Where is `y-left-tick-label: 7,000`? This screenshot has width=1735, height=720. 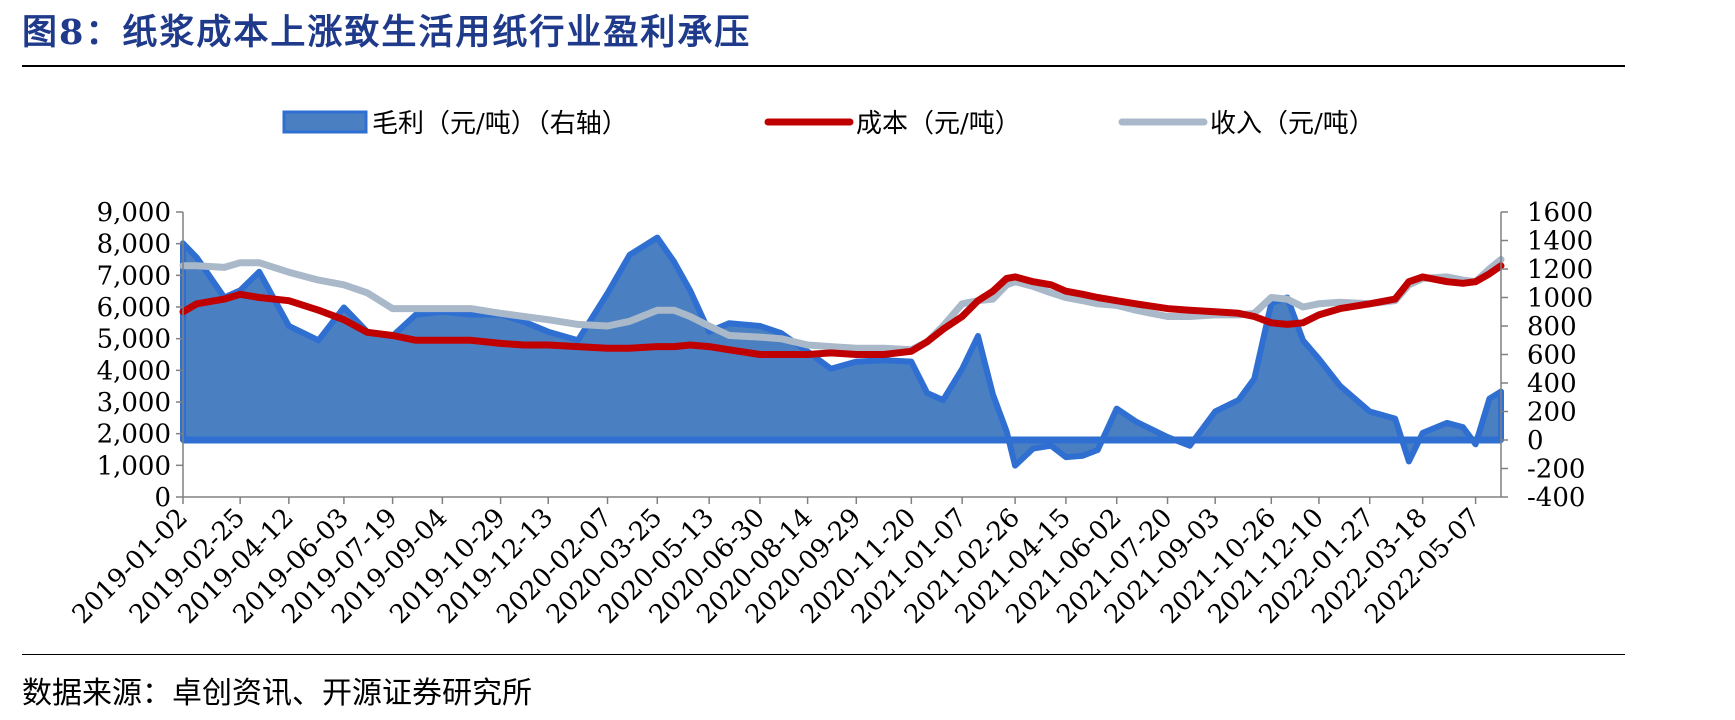
y-left-tick-label: 7,000 is located at coordinates (134, 276).